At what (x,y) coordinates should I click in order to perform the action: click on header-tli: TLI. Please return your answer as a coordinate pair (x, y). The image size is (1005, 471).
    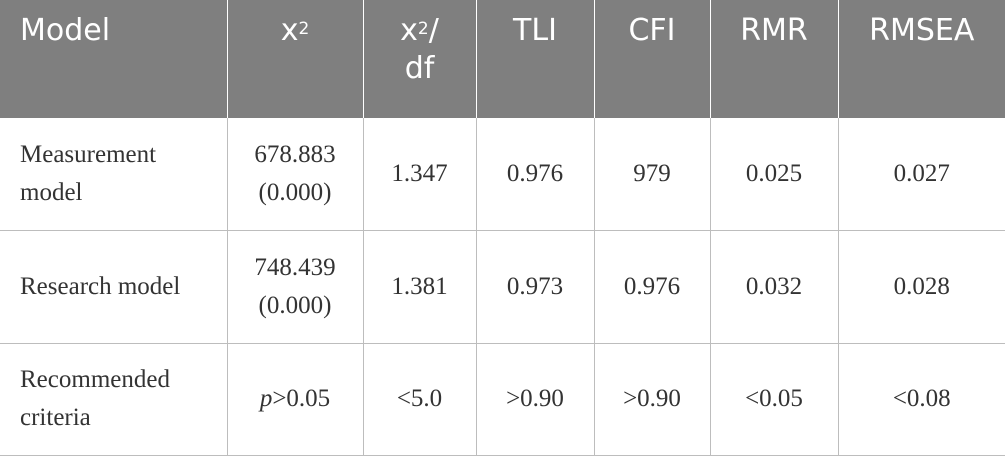
    Looking at the image, I should click on (534, 59).